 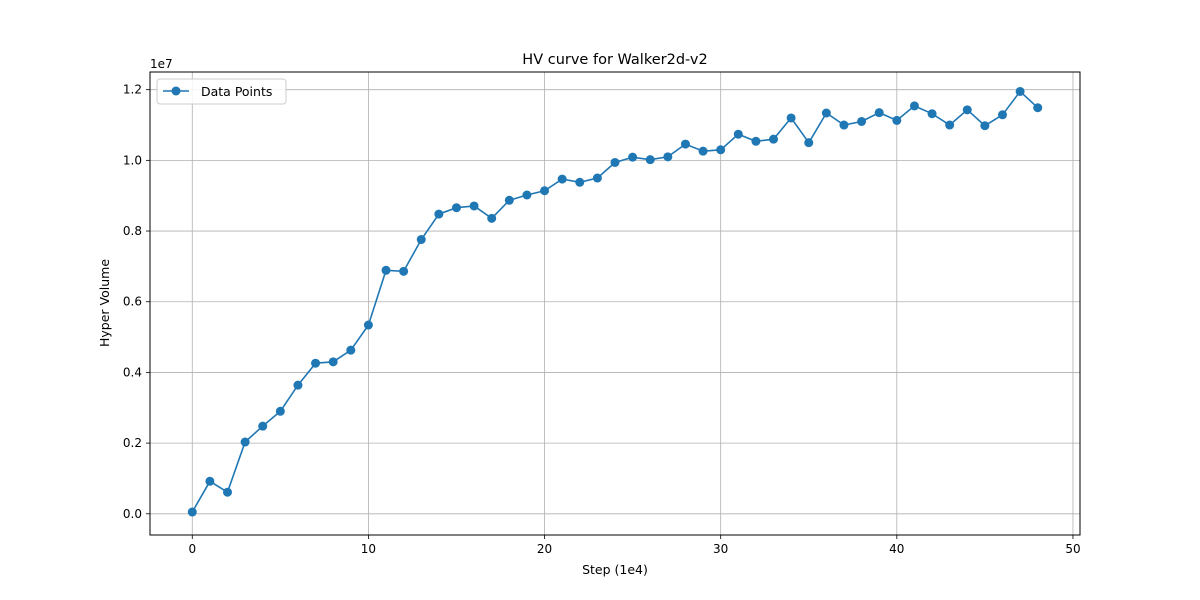 What do you see at coordinates (132, 302) in the screenshot?
I see `y-tick-label: 0.6` at bounding box center [132, 302].